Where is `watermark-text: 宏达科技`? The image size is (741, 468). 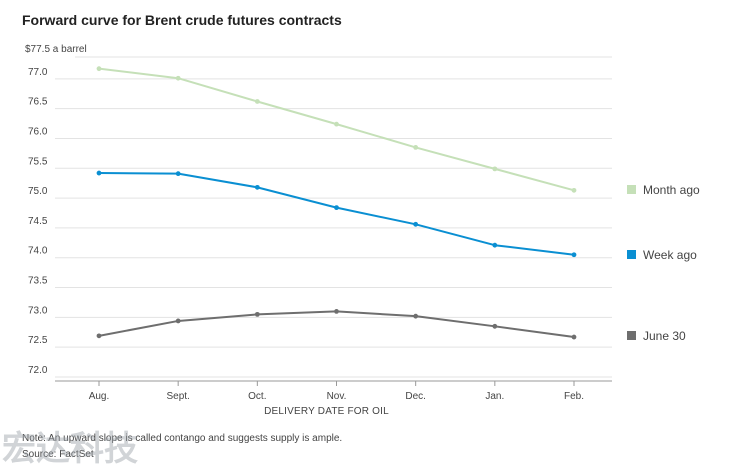 watermark-text: 宏达科技 is located at coordinates (70, 448).